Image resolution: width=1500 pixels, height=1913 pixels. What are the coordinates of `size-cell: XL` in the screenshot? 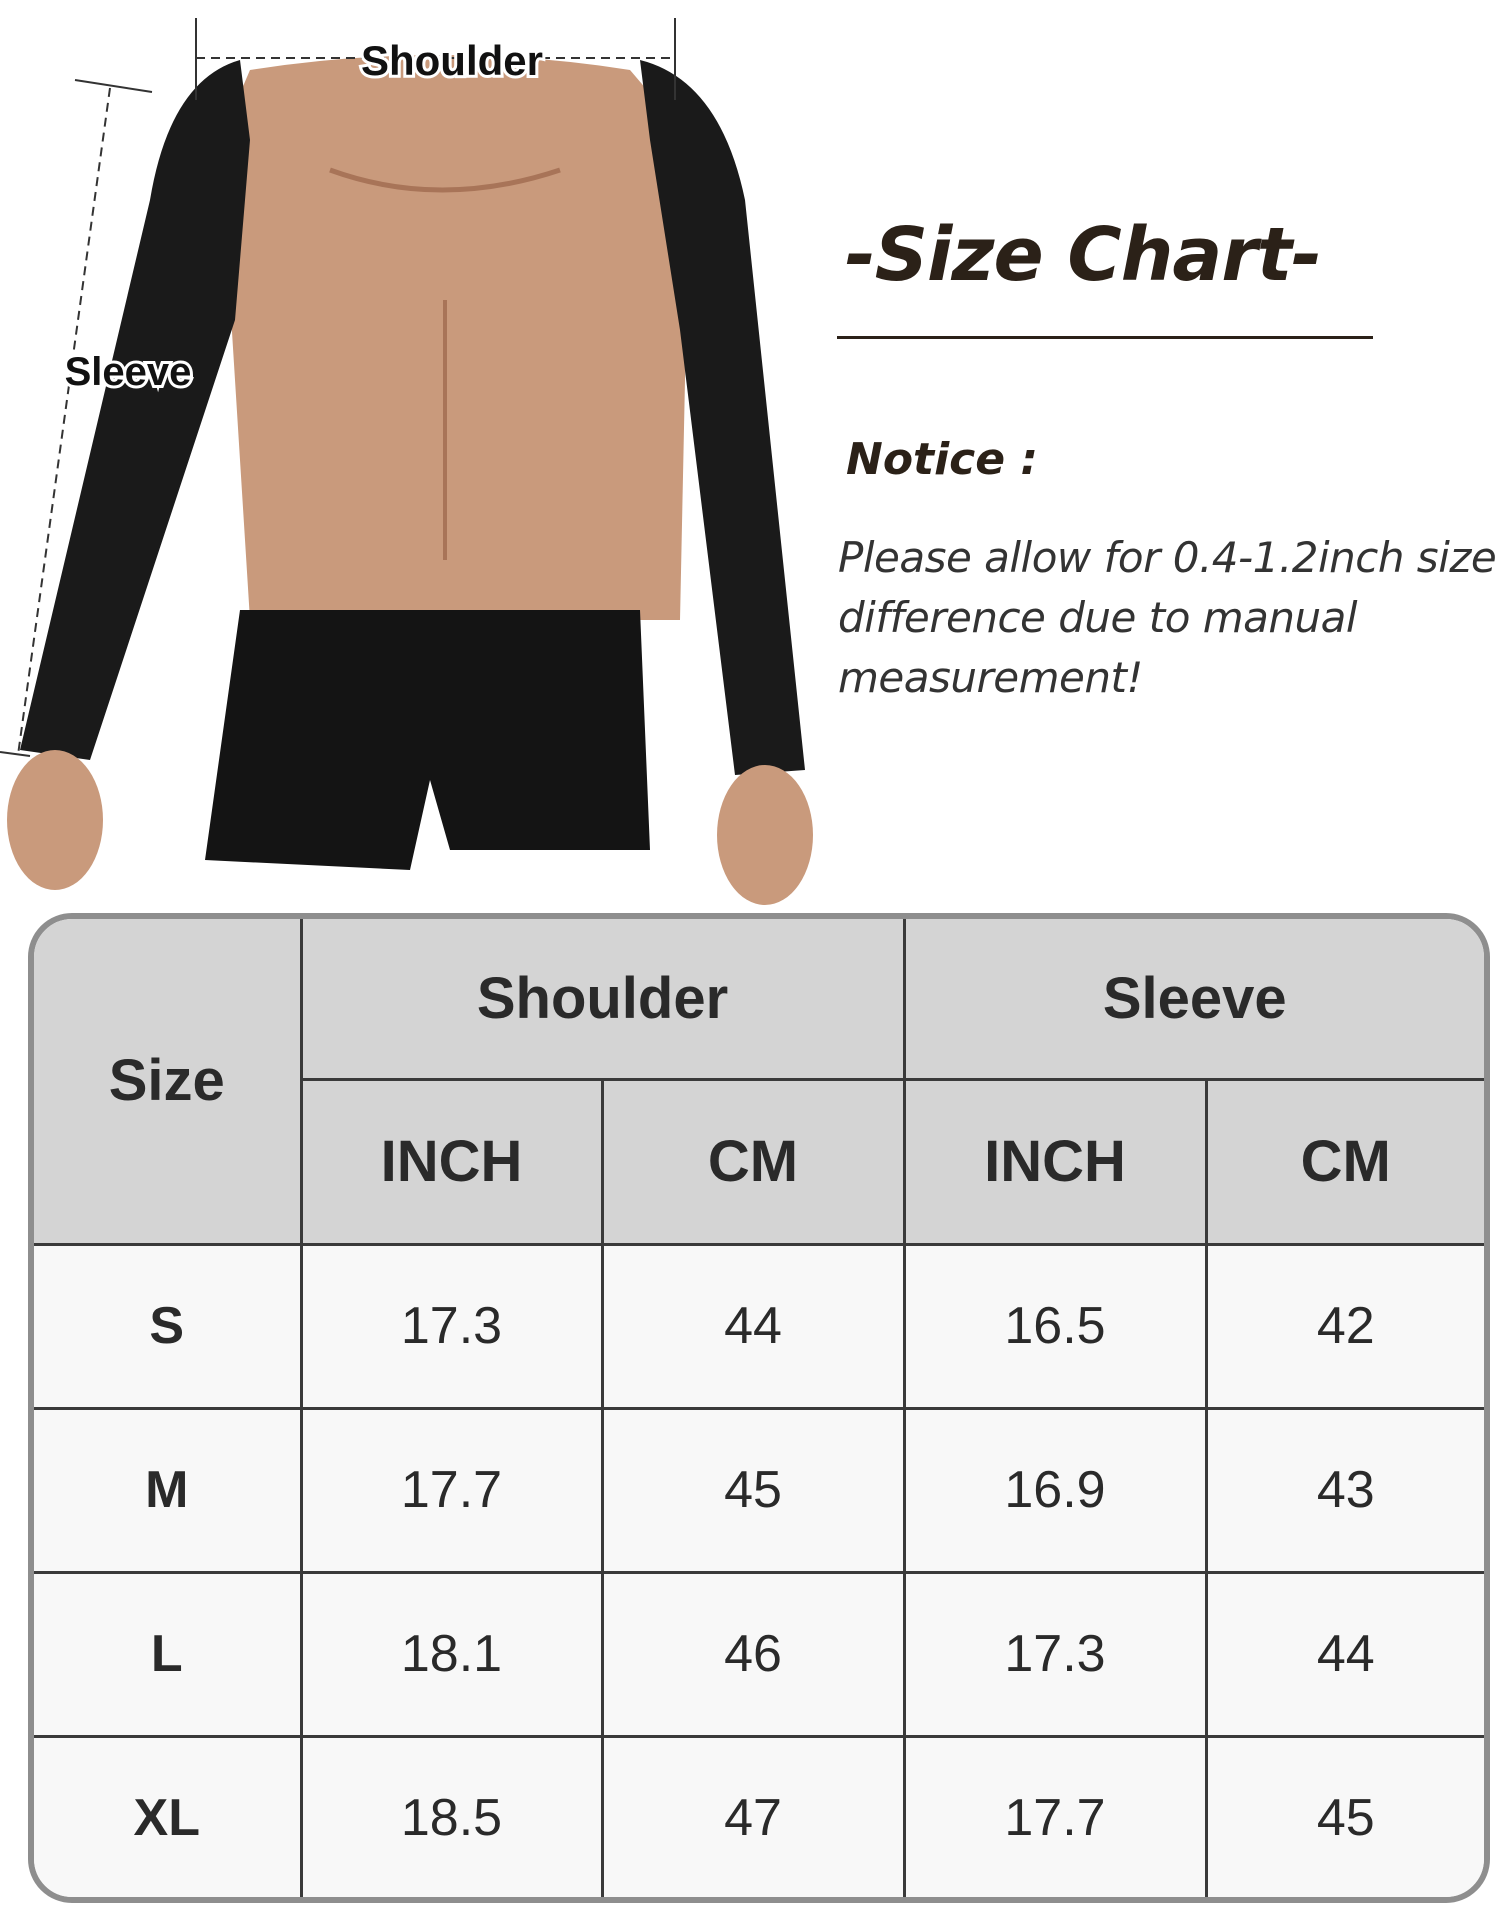 It's located at (168, 1816).